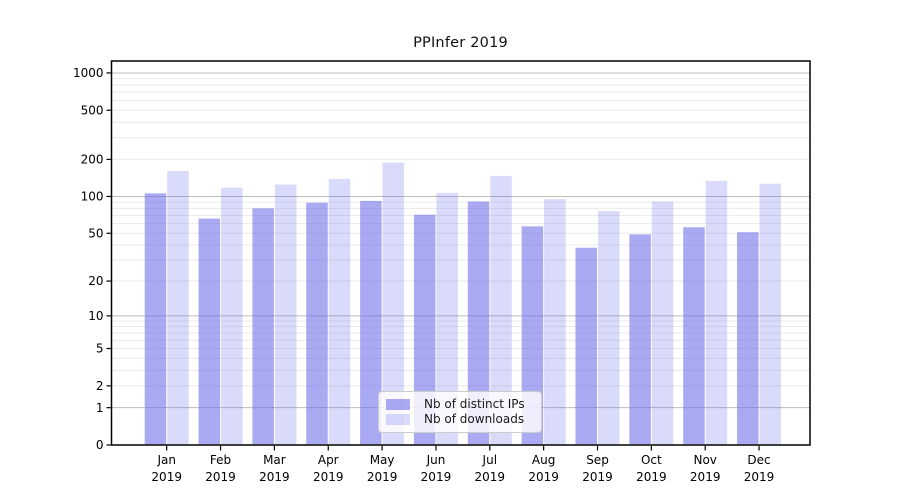  I want to click on chart-title: PPInfer 2019, so click(460, 43).